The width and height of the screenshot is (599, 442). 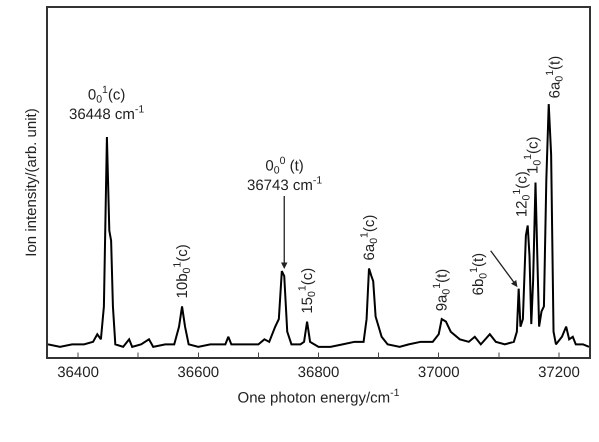 I want to click on x-tick-label: 36800, so click(x=319, y=372).